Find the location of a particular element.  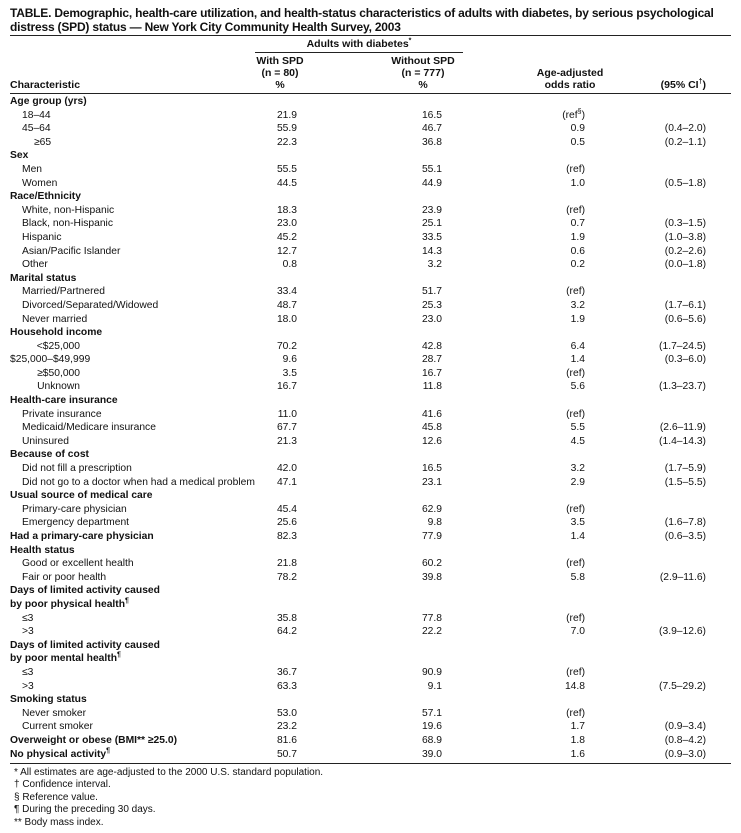

ci-value: (0.9–3.0) is located at coordinates (685, 754).